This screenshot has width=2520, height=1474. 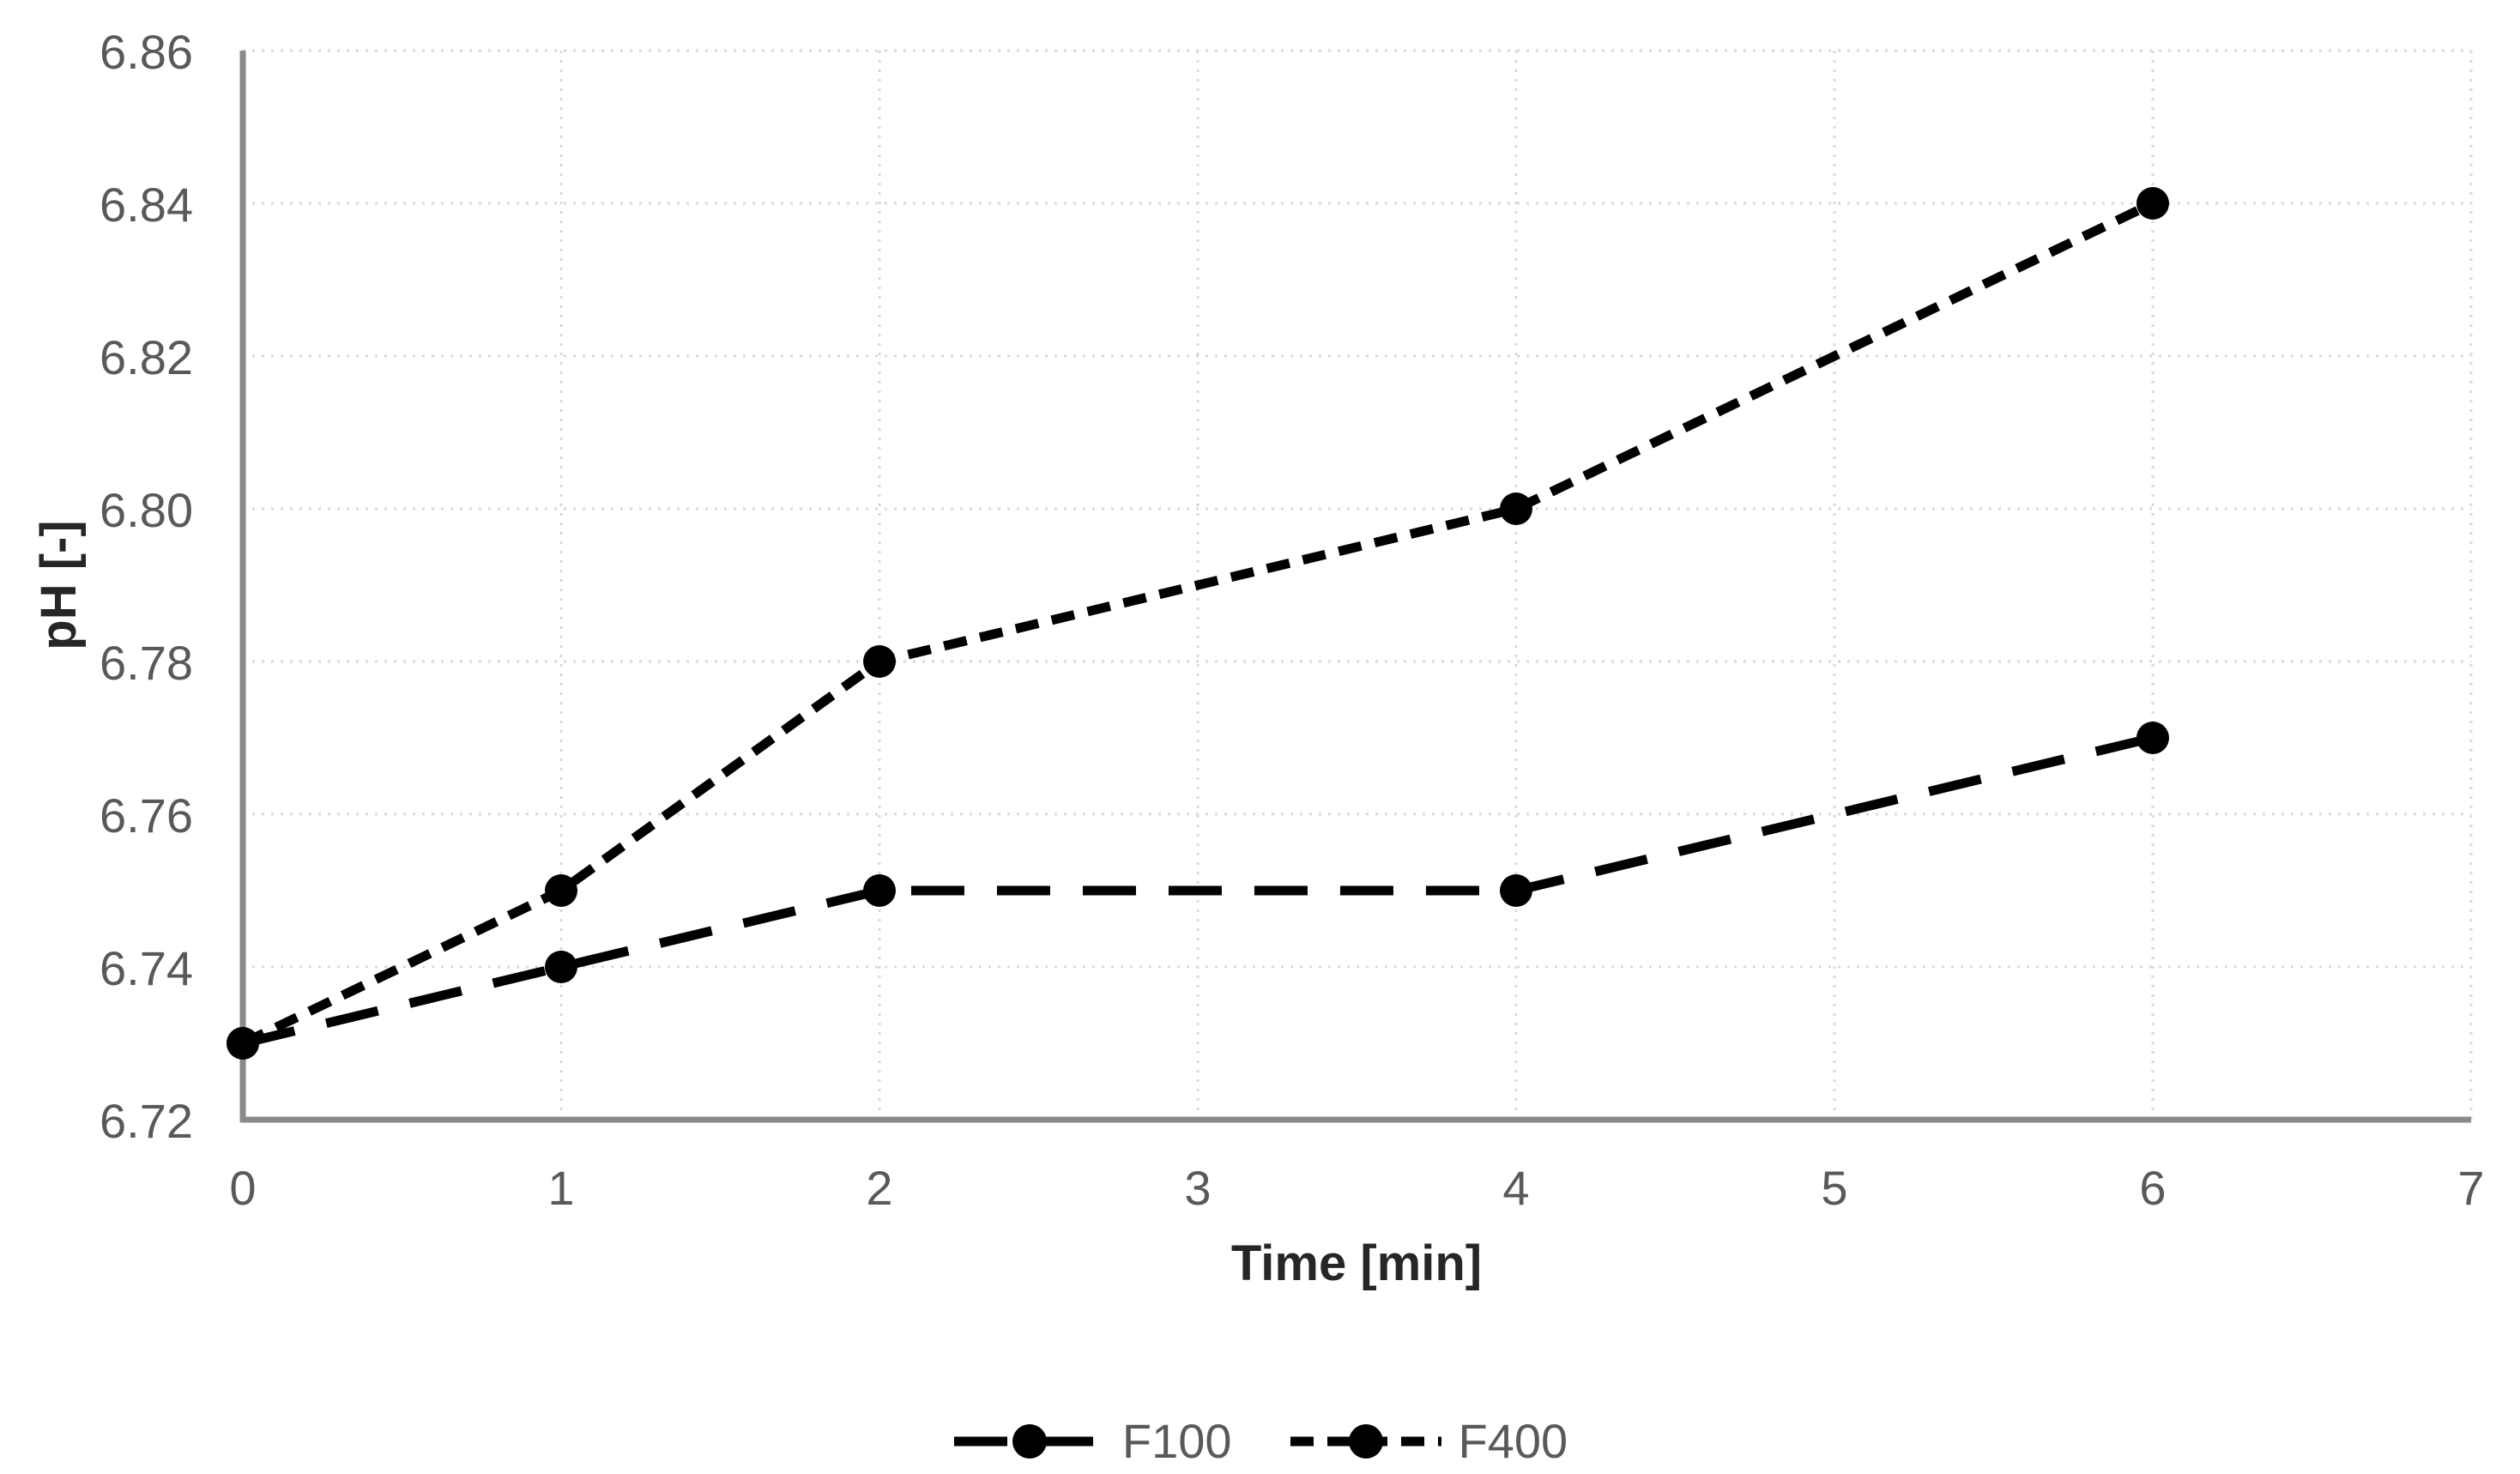 I want to click on legend-item-f400: F400, so click(x=1428, y=1441).